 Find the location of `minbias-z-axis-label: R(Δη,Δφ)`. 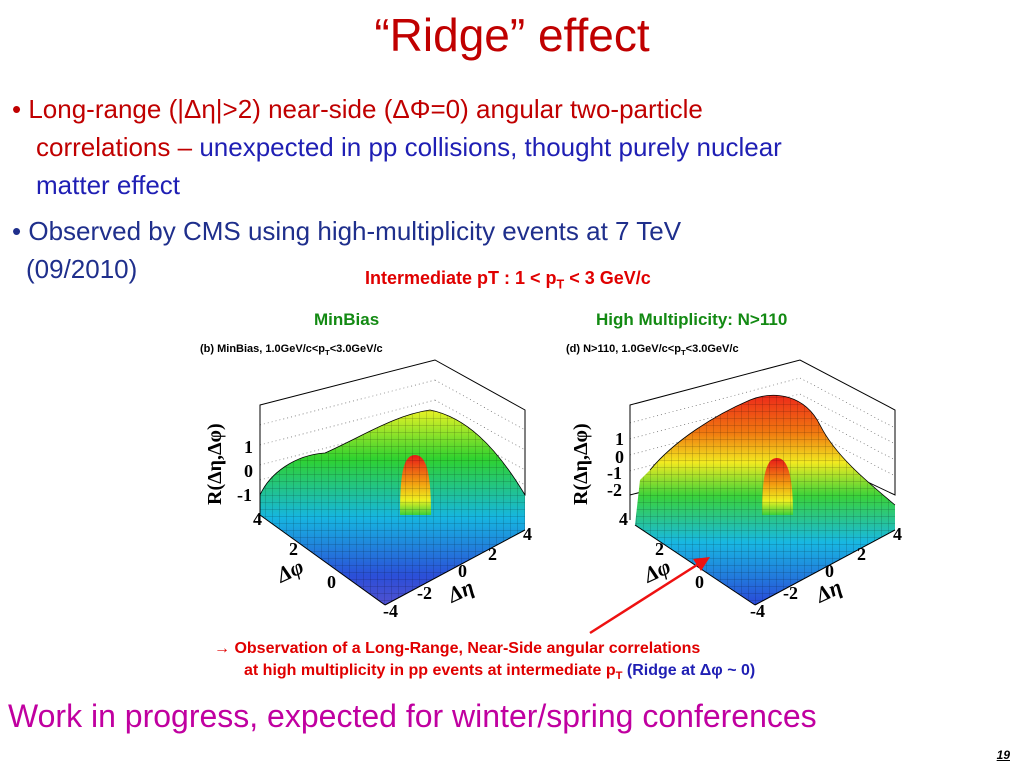

minbias-z-axis-label: R(Δη,Δφ) is located at coordinates (215, 464).